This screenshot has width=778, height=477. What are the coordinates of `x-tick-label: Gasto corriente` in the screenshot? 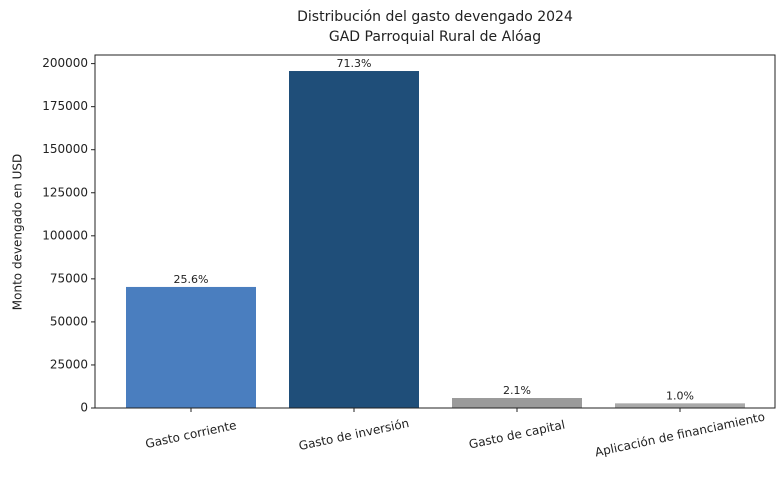 It's located at (191, 434).